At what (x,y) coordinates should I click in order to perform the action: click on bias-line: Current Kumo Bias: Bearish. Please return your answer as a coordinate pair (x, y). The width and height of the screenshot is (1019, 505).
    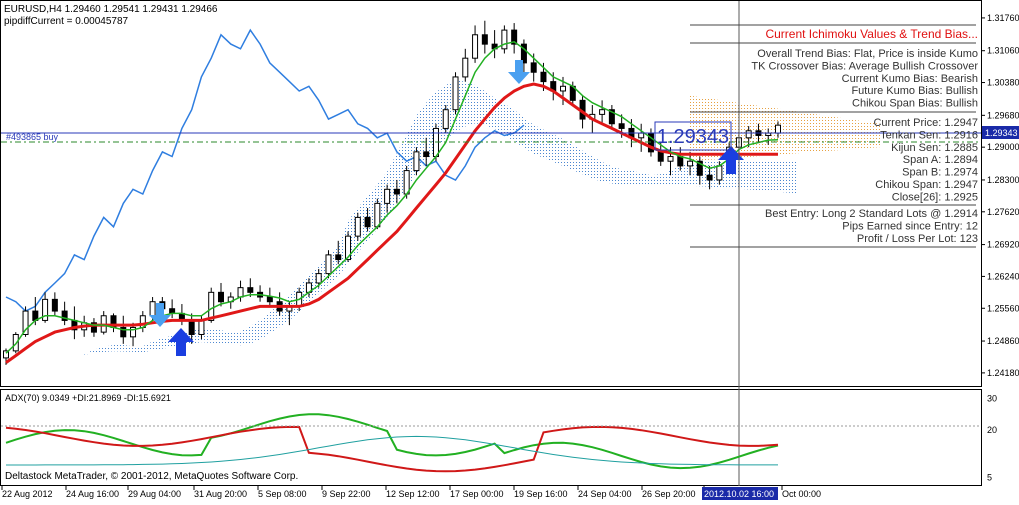
    Looking at the image, I should click on (910, 79).